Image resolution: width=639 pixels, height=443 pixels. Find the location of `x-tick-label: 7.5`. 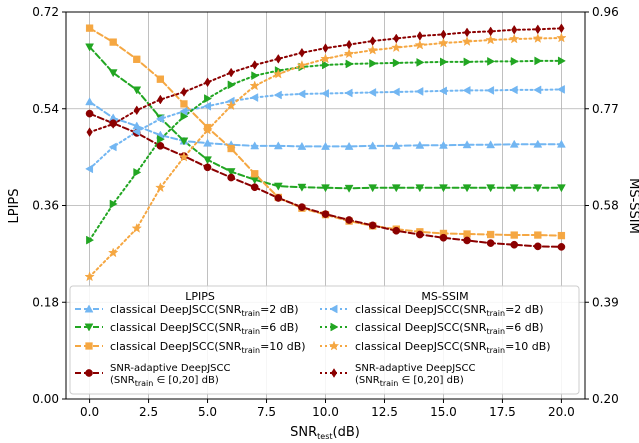

x-tick-label: 7.5 is located at coordinates (266, 412).